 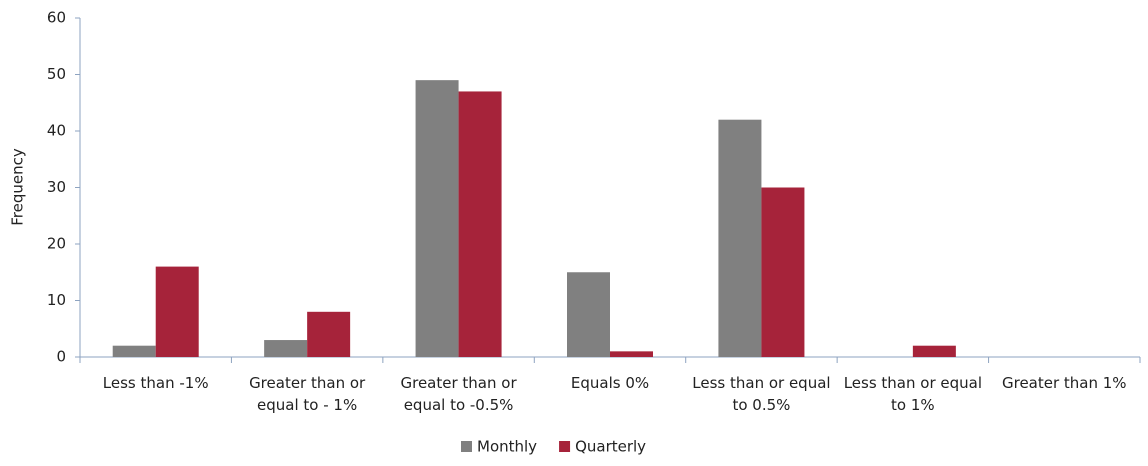 What do you see at coordinates (458, 394) in the screenshot?
I see `x-tick-label: Greater than or equal to -0.5%` at bounding box center [458, 394].